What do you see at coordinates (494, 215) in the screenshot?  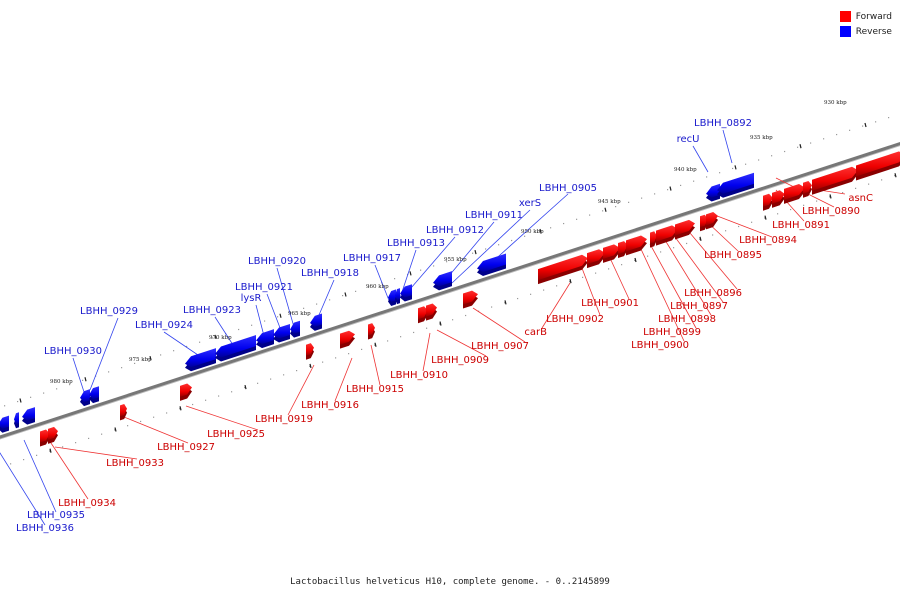 I see `reverse-gene-label: LBHH_0911` at bounding box center [494, 215].